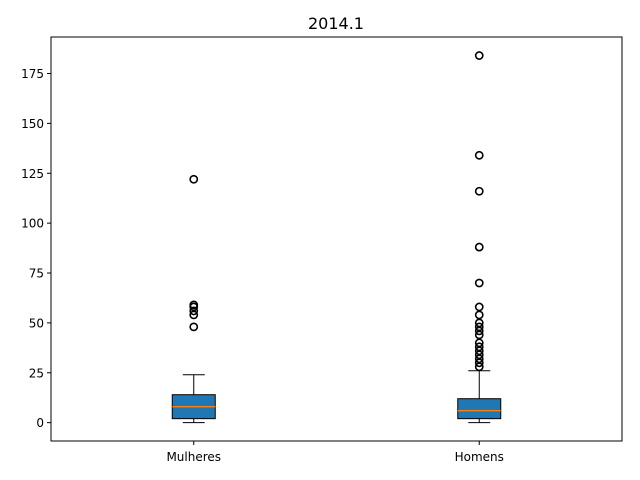  Describe the element at coordinates (479, 457) in the screenshot. I see `x-tick-label: Homens` at that location.